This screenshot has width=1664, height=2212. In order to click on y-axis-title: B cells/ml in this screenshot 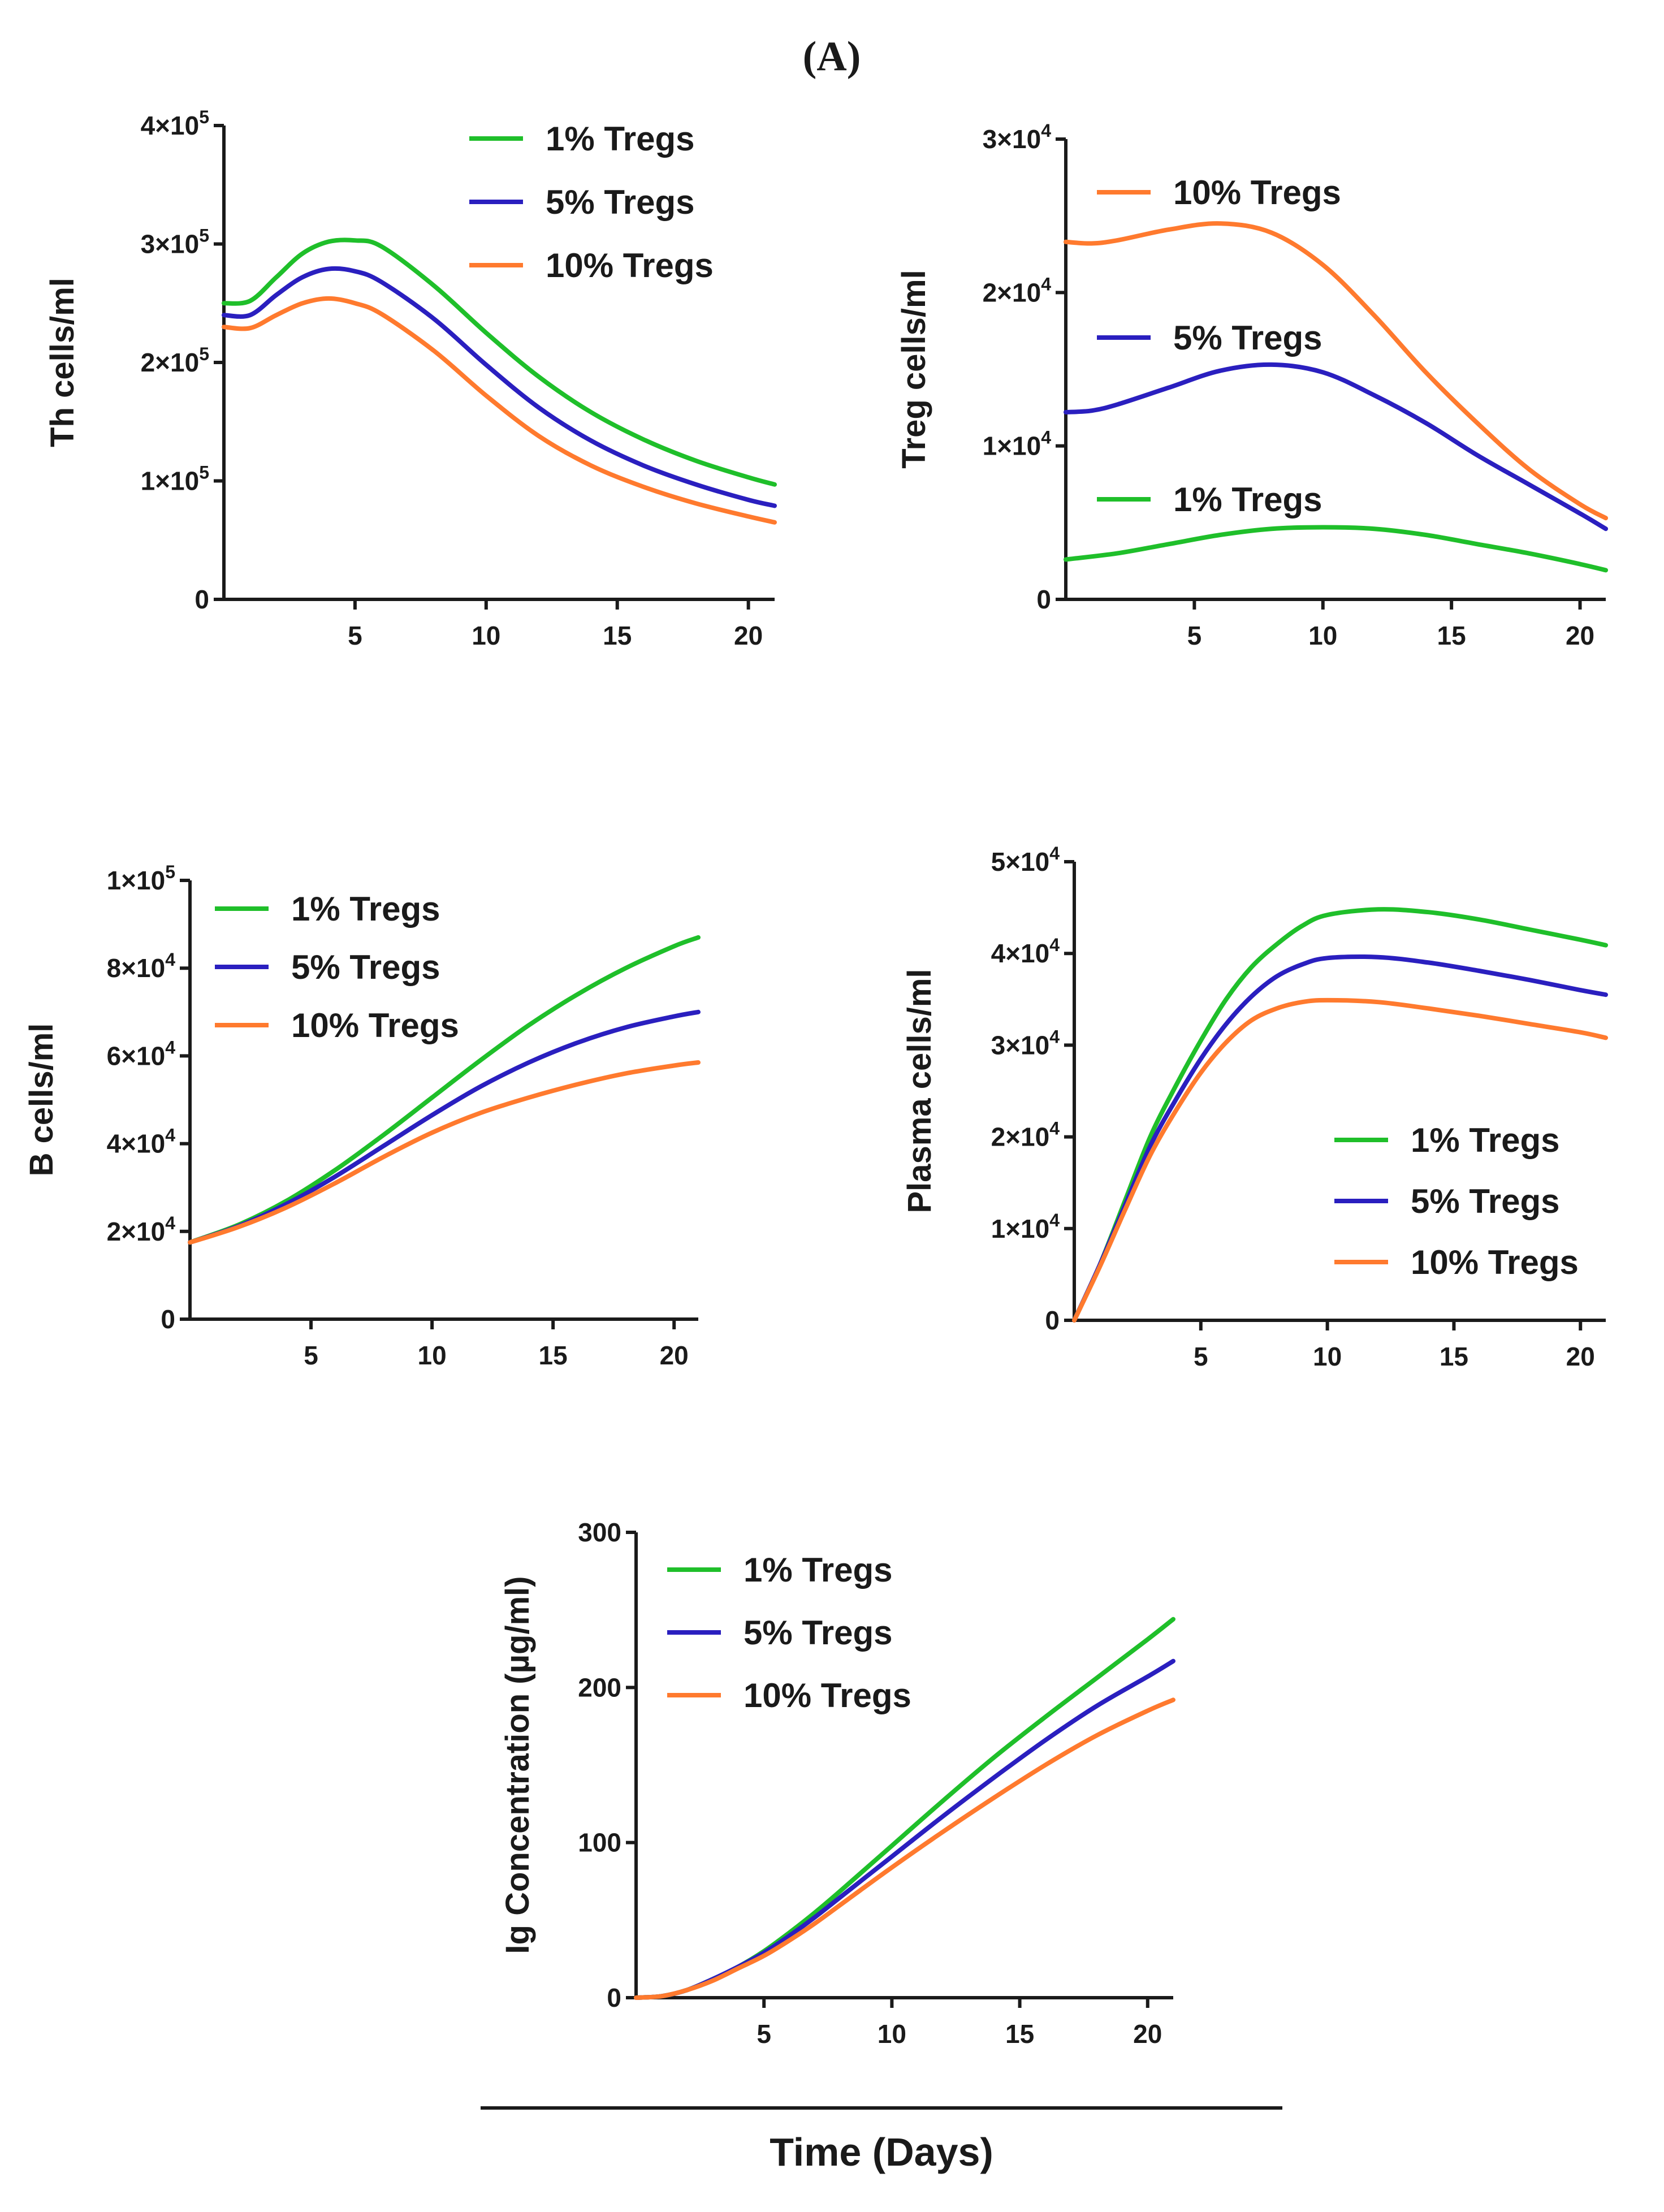, I will do `click(41, 1100)`.